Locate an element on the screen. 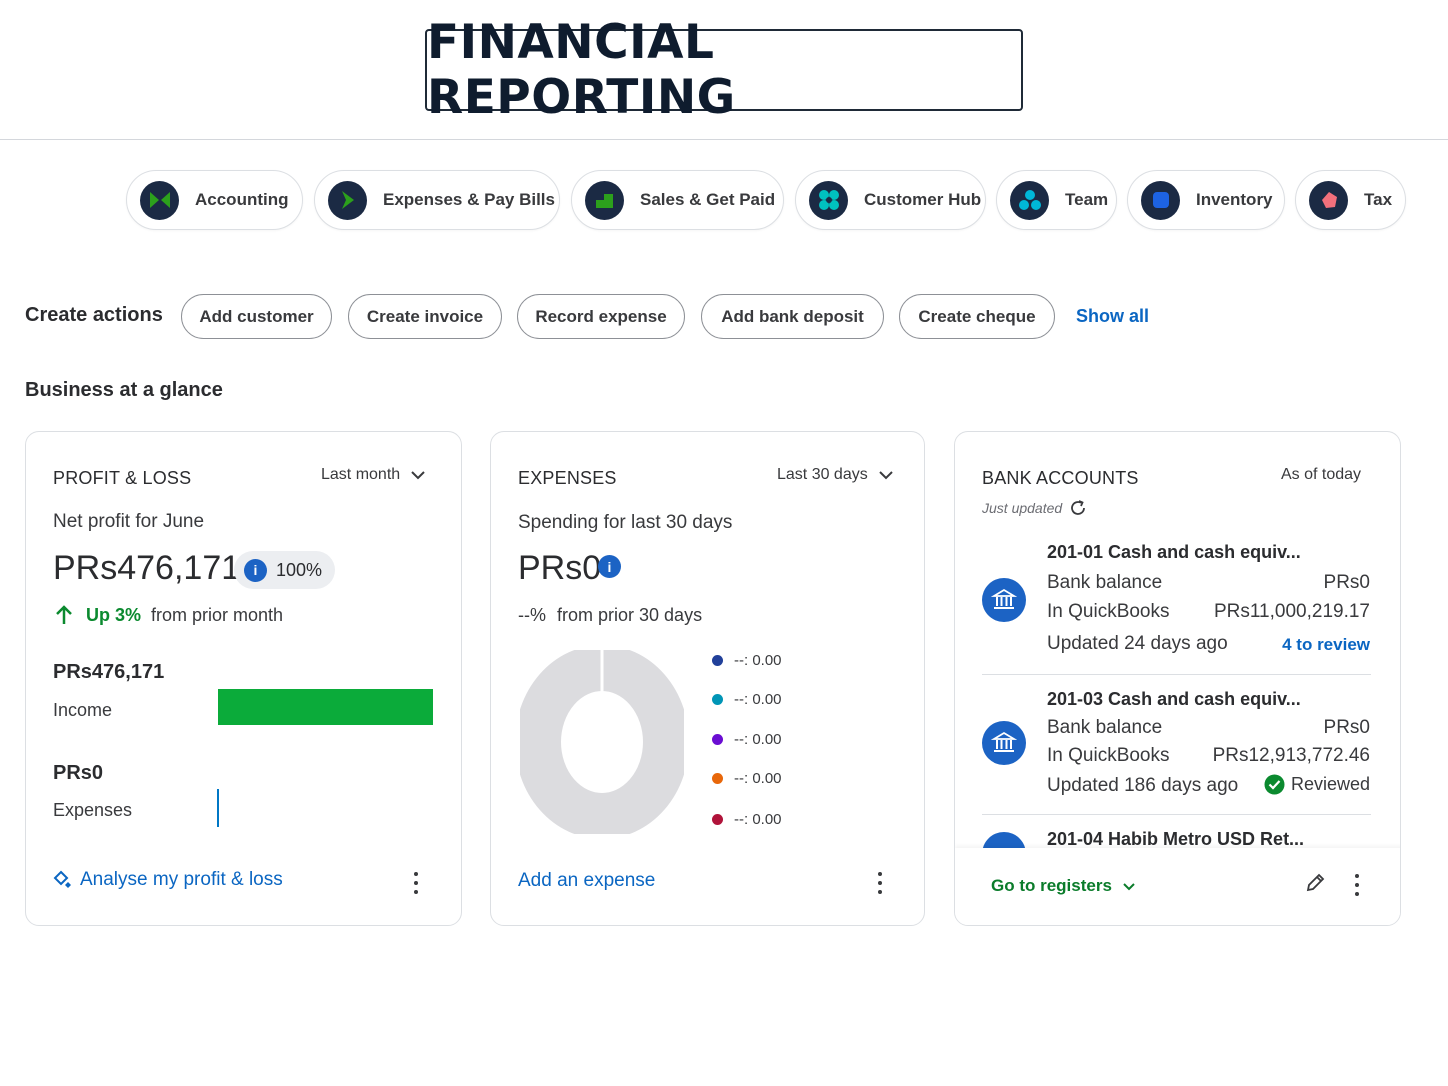 The width and height of the screenshot is (1448, 1086). expenses-label: Expenses is located at coordinates (93, 810).